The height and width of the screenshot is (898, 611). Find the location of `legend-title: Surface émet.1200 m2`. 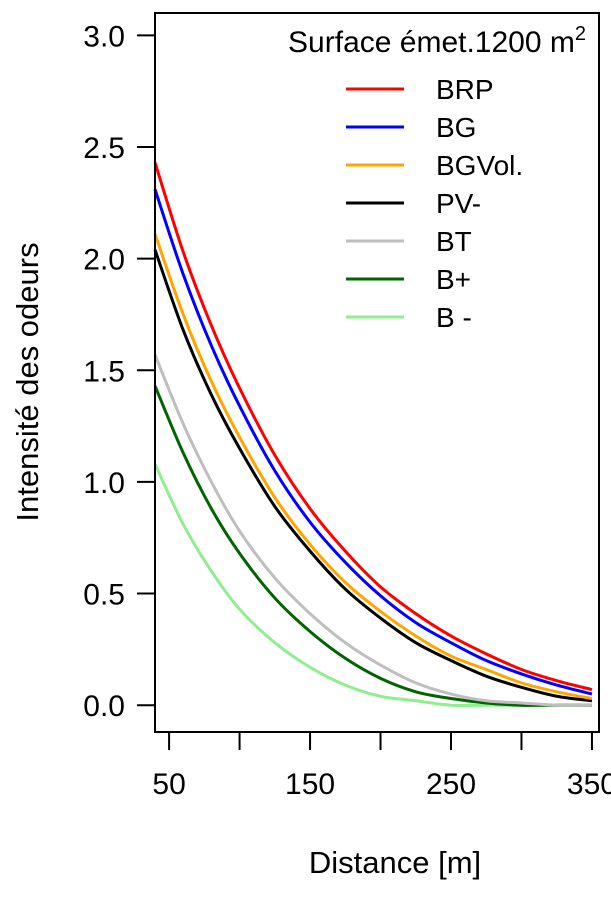

legend-title: Surface émet.1200 m2 is located at coordinates (437, 41).